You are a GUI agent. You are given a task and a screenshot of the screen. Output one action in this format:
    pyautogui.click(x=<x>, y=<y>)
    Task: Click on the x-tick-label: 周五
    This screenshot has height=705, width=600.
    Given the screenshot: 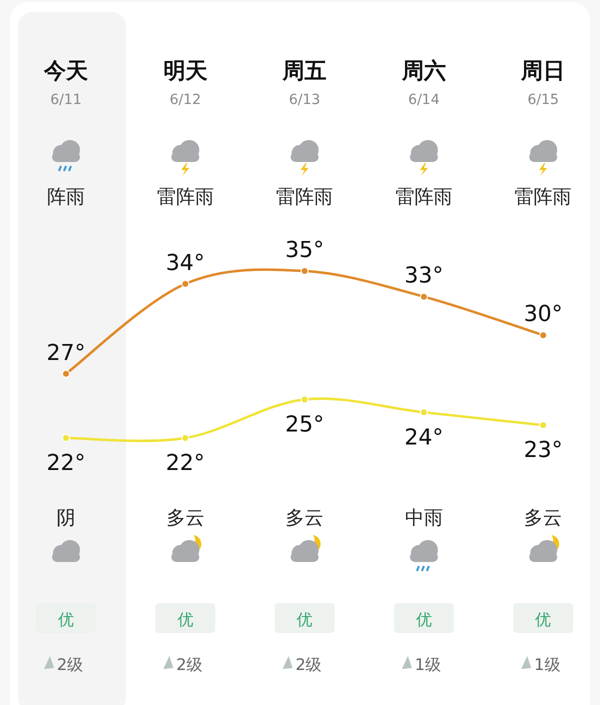 What is the action you would take?
    pyautogui.click(x=304, y=71)
    